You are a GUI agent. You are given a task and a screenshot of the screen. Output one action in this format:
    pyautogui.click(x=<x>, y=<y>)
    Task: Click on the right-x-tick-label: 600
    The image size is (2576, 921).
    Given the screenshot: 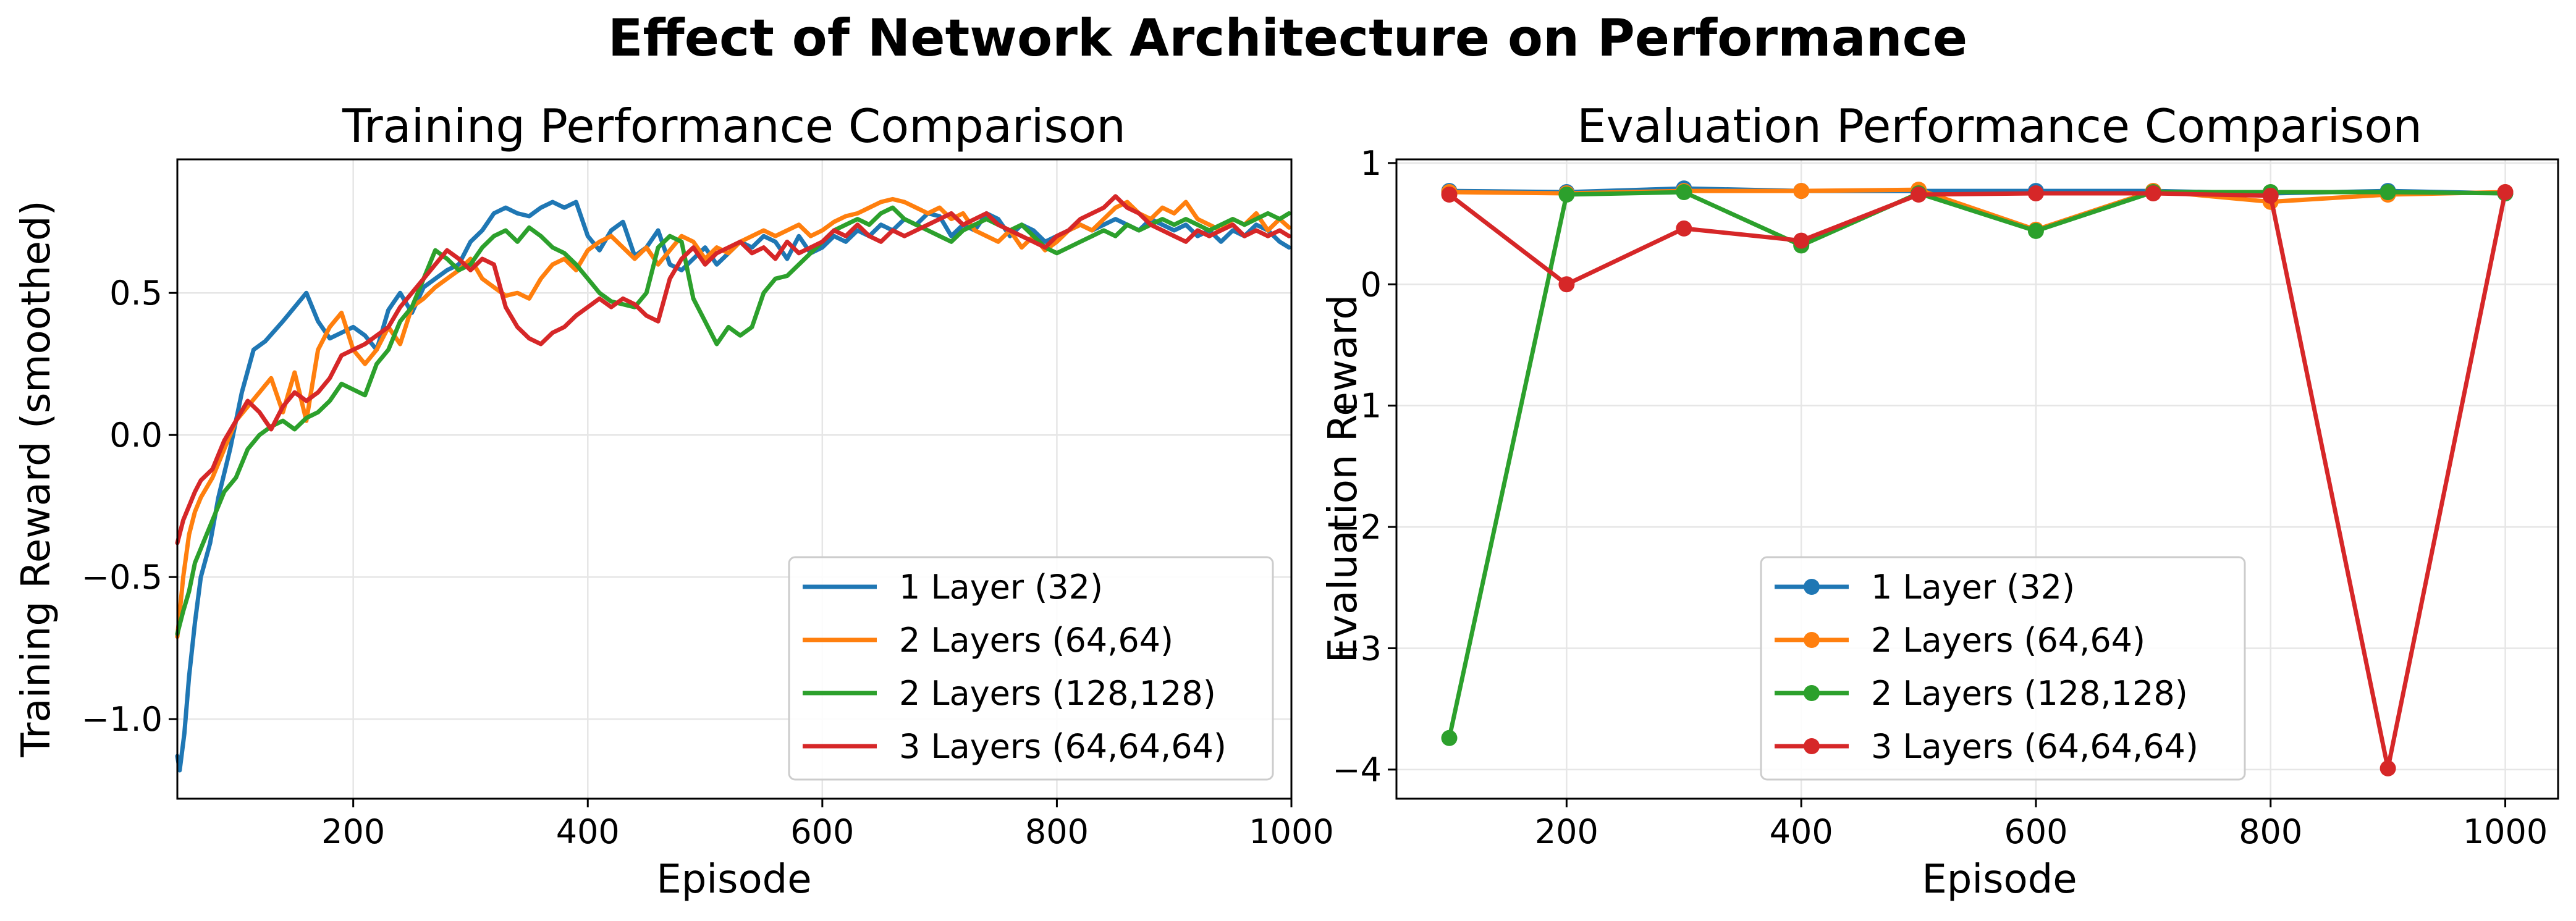 What is the action you would take?
    pyautogui.click(x=2035, y=831)
    